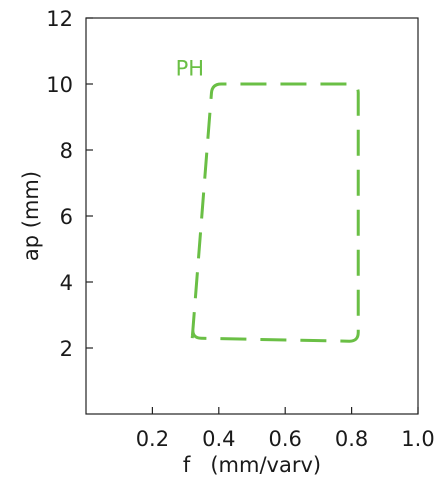 The image size is (445, 479). I want to click on y-tick-label: 4, so click(66, 283).